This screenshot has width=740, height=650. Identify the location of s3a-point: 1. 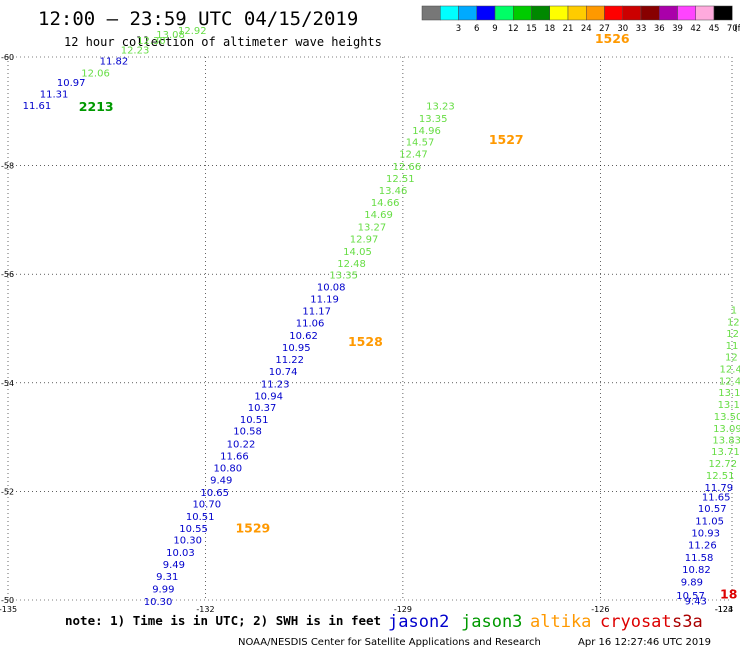
(734, 310).